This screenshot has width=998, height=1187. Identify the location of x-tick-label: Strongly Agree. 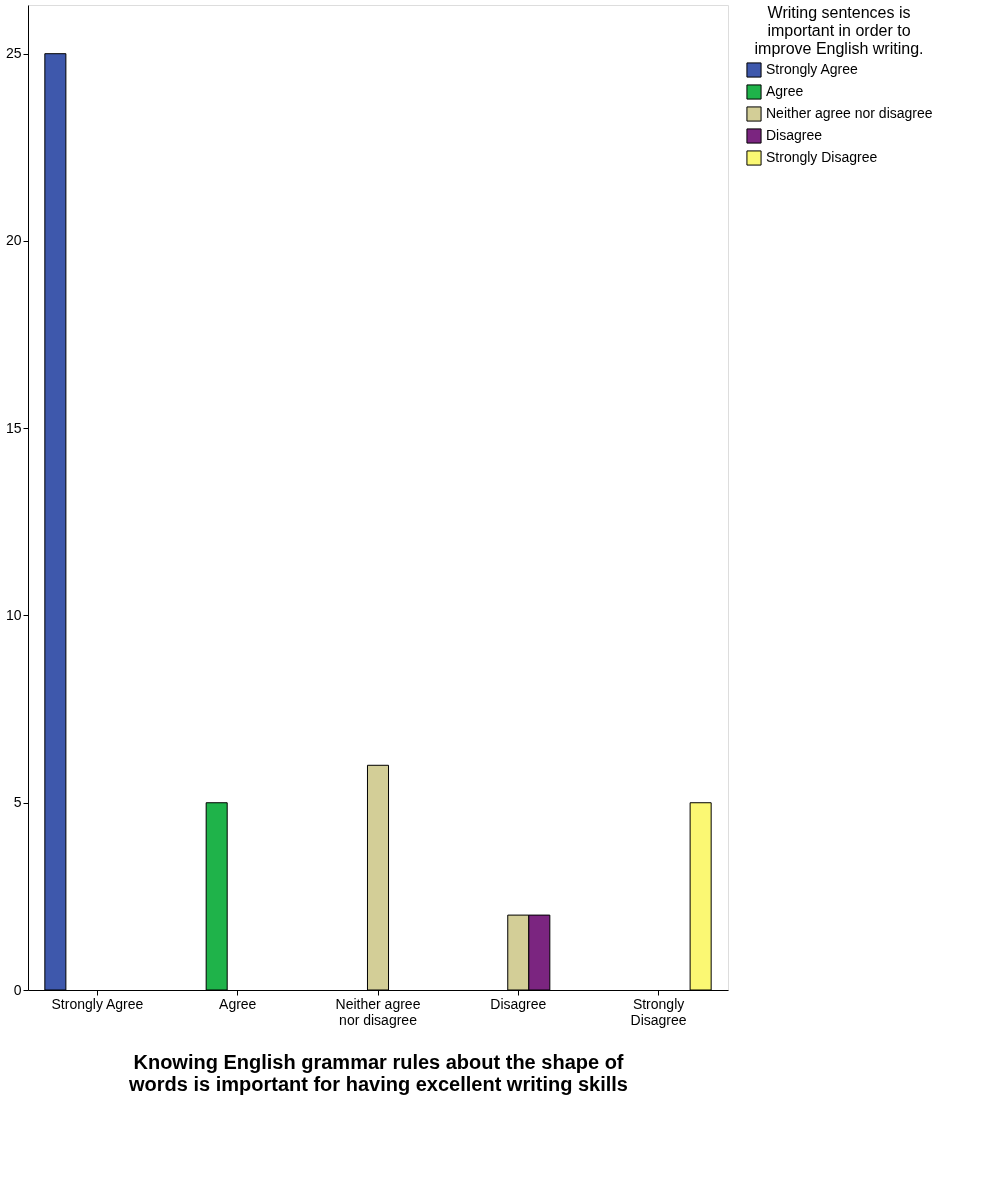
(97, 1003).